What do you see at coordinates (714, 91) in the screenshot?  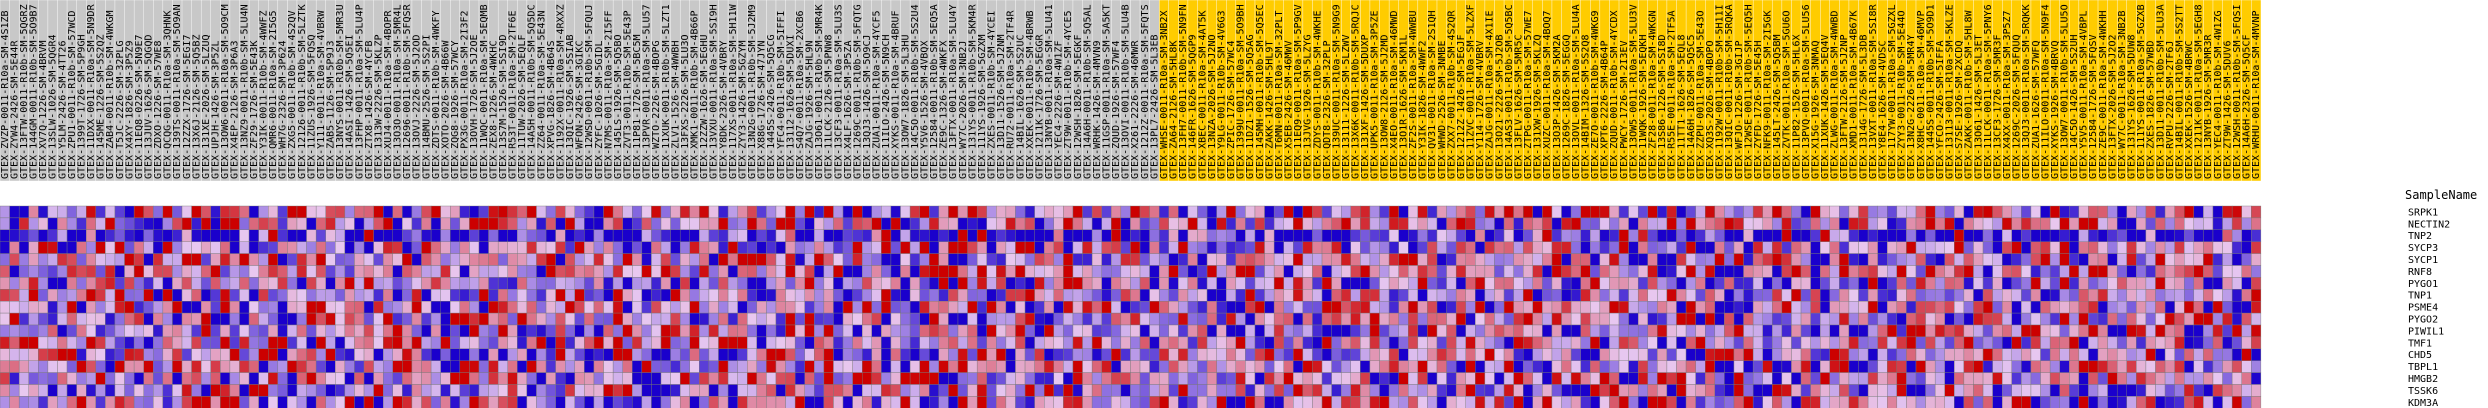 I see `sample-label: GTEX-13VXU-0011-R10a-SM-5SI9H` at bounding box center [714, 91].